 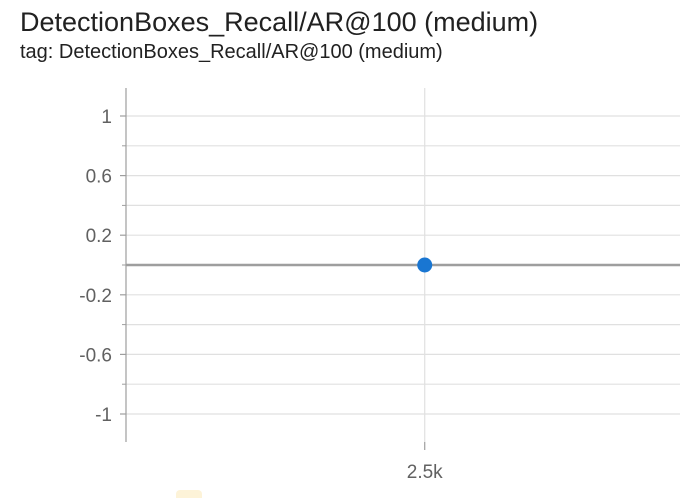 What do you see at coordinates (103, 415) in the screenshot?
I see `y-tick-label: -1` at bounding box center [103, 415].